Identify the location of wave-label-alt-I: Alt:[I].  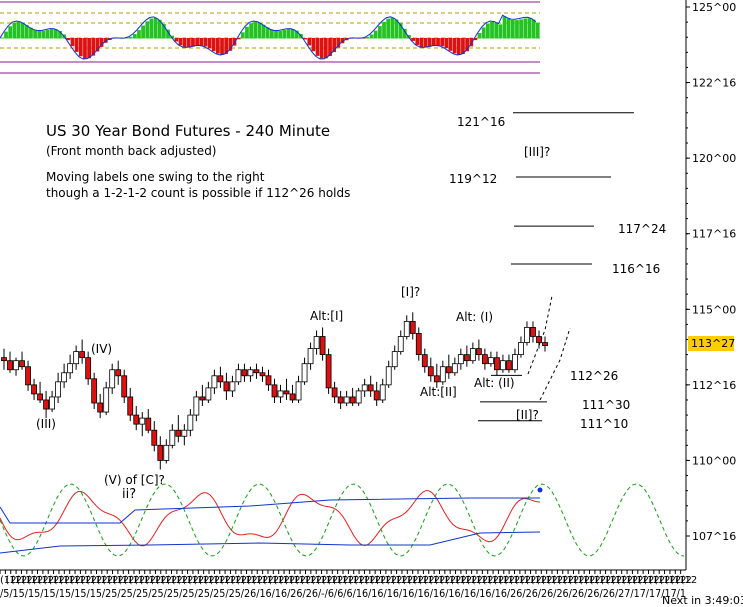
(326, 316).